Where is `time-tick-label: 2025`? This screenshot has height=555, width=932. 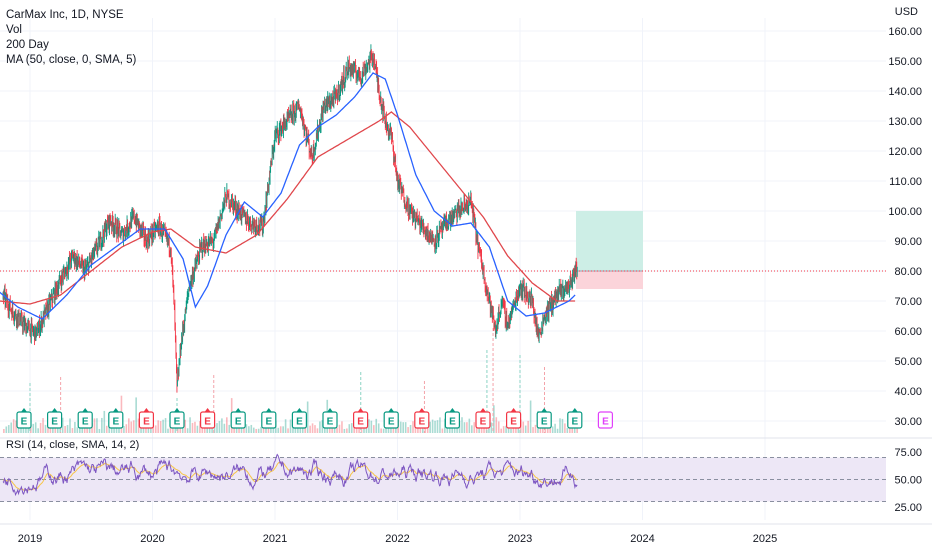
time-tick-label: 2025 is located at coordinates (765, 539).